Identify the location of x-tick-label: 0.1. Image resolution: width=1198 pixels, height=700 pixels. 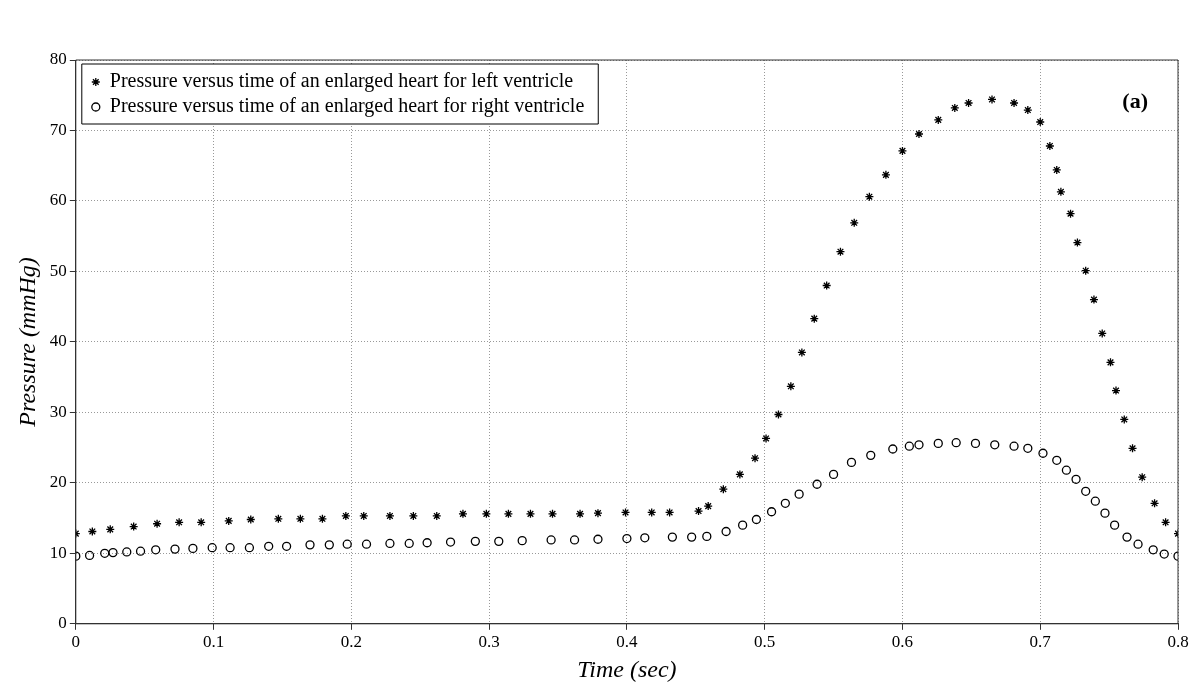
(213, 642).